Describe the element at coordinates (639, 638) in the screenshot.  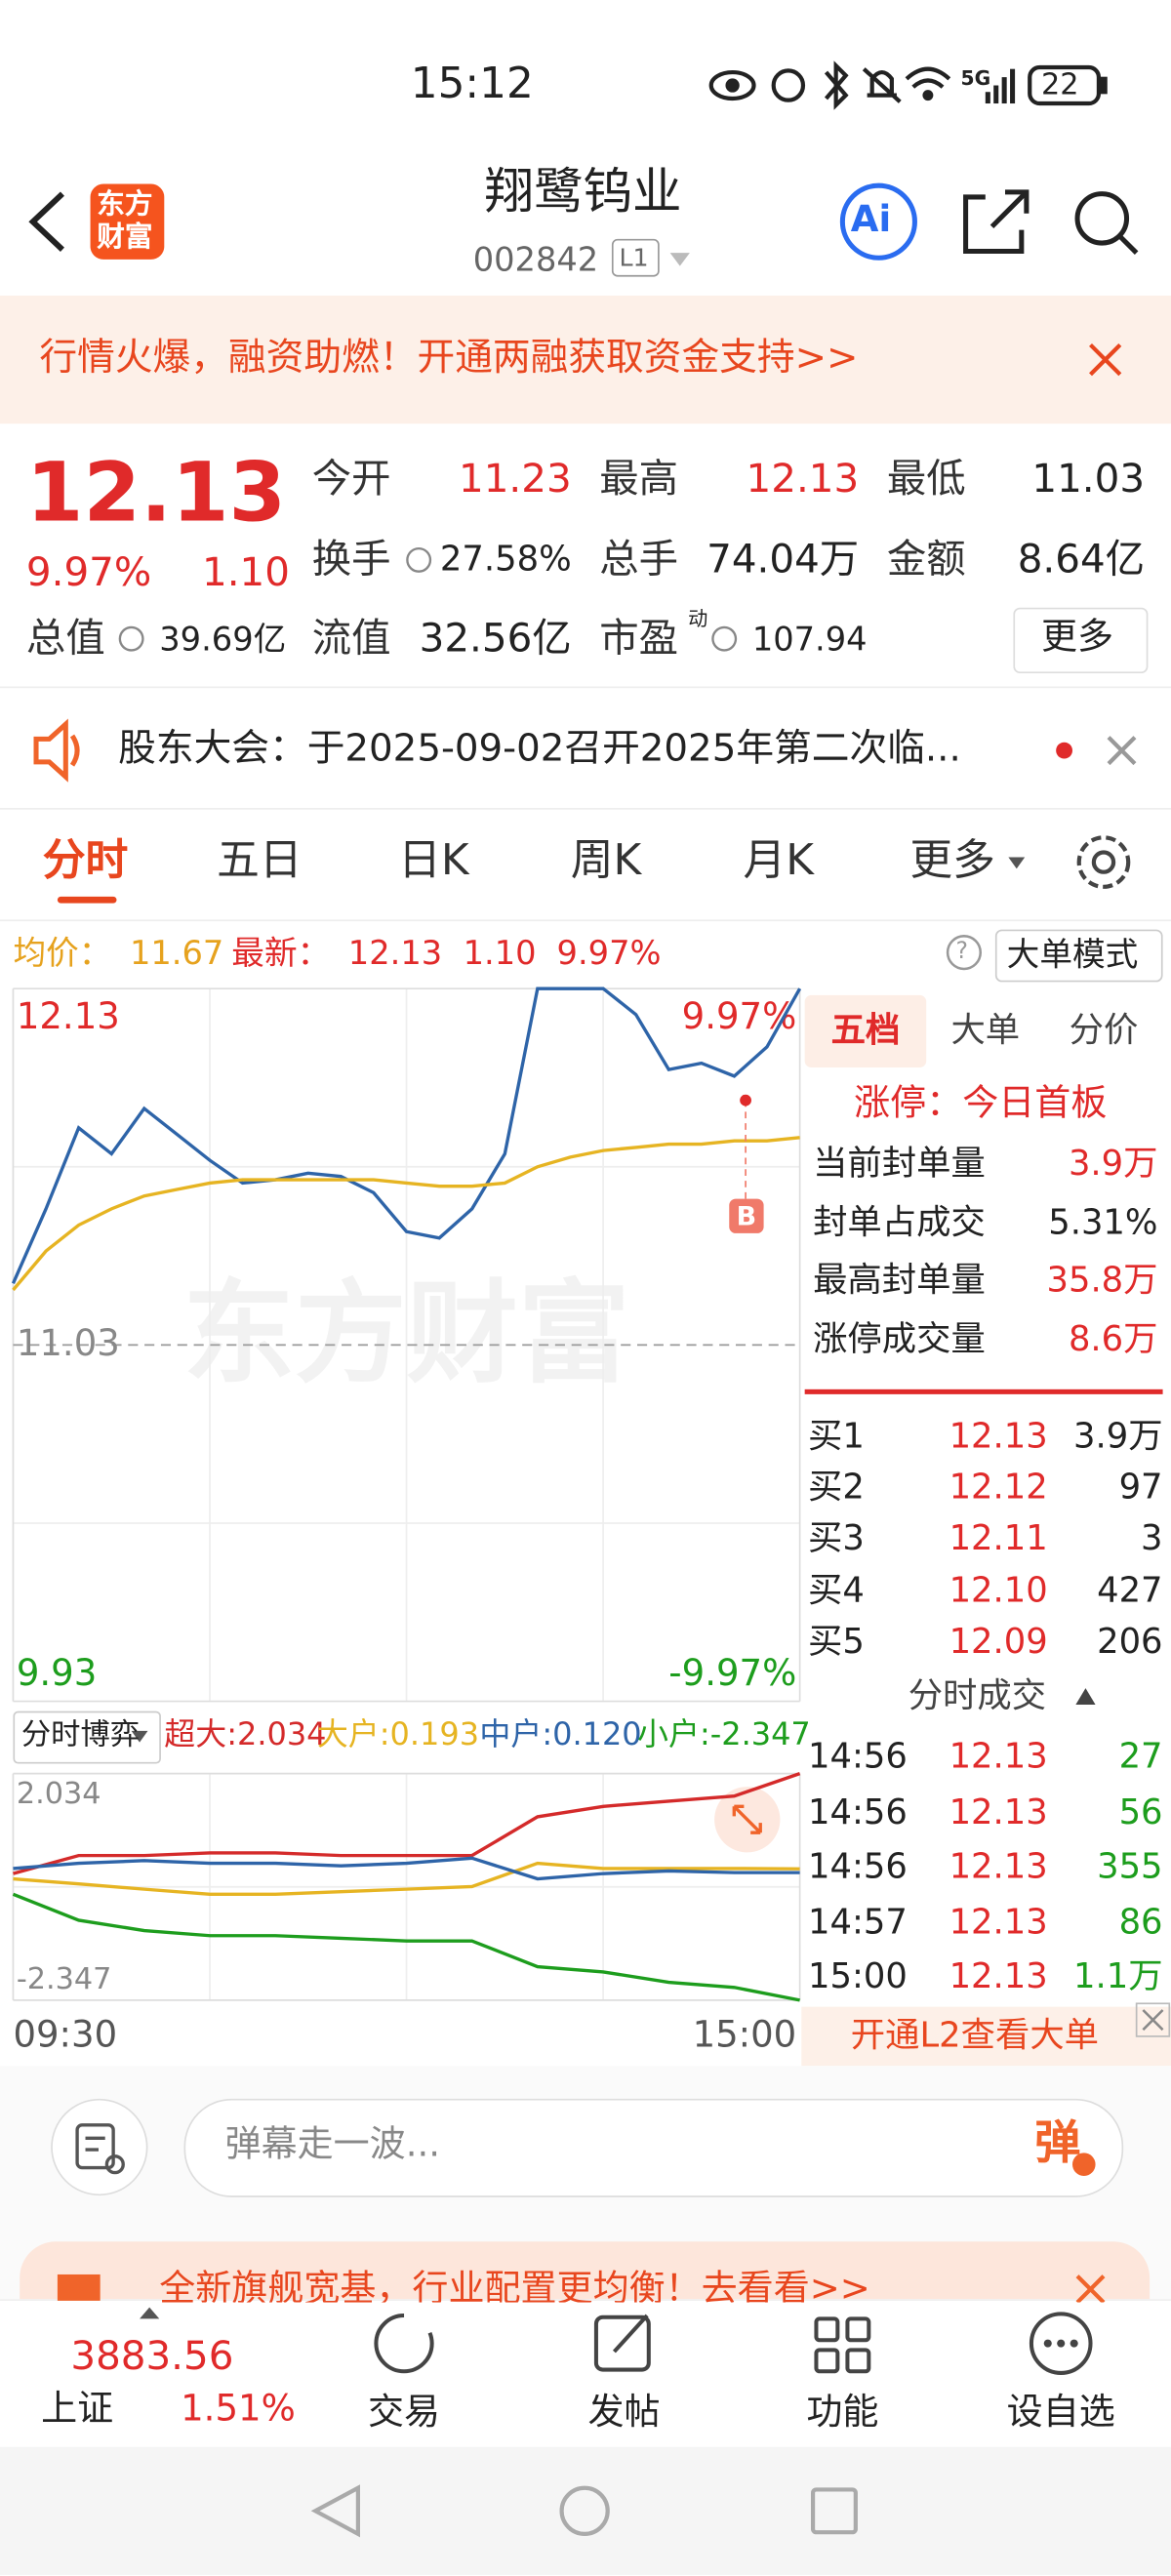
I see `field-label: 市盈` at that location.